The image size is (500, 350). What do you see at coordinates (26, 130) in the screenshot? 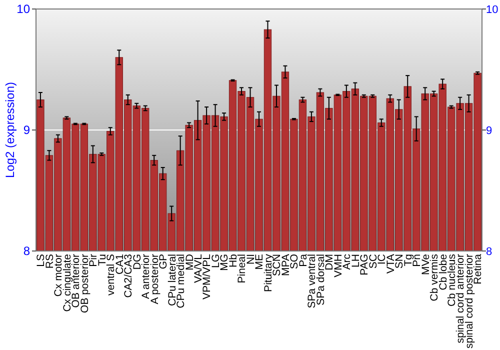
I see `y-tick-label: 9` at bounding box center [26, 130].